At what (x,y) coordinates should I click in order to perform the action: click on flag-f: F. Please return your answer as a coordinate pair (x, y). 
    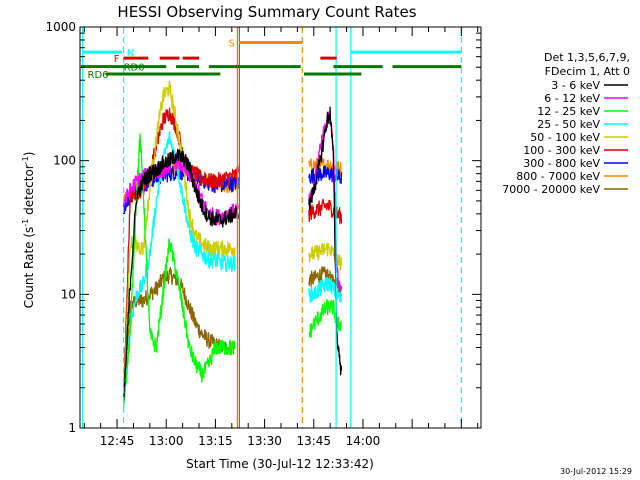
    Looking at the image, I should click on (225, 59).